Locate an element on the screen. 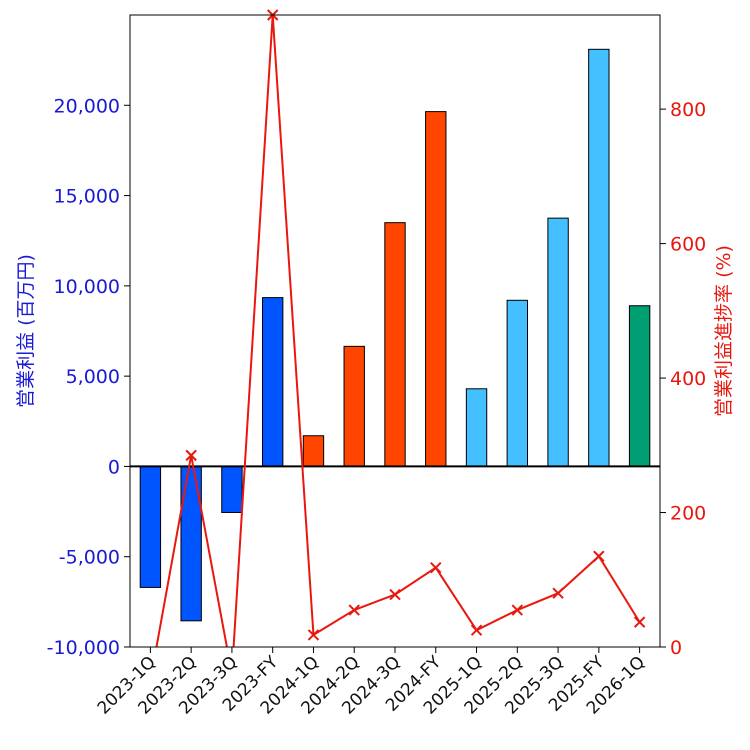  left-tick-label: 15,000 is located at coordinates (87, 197).